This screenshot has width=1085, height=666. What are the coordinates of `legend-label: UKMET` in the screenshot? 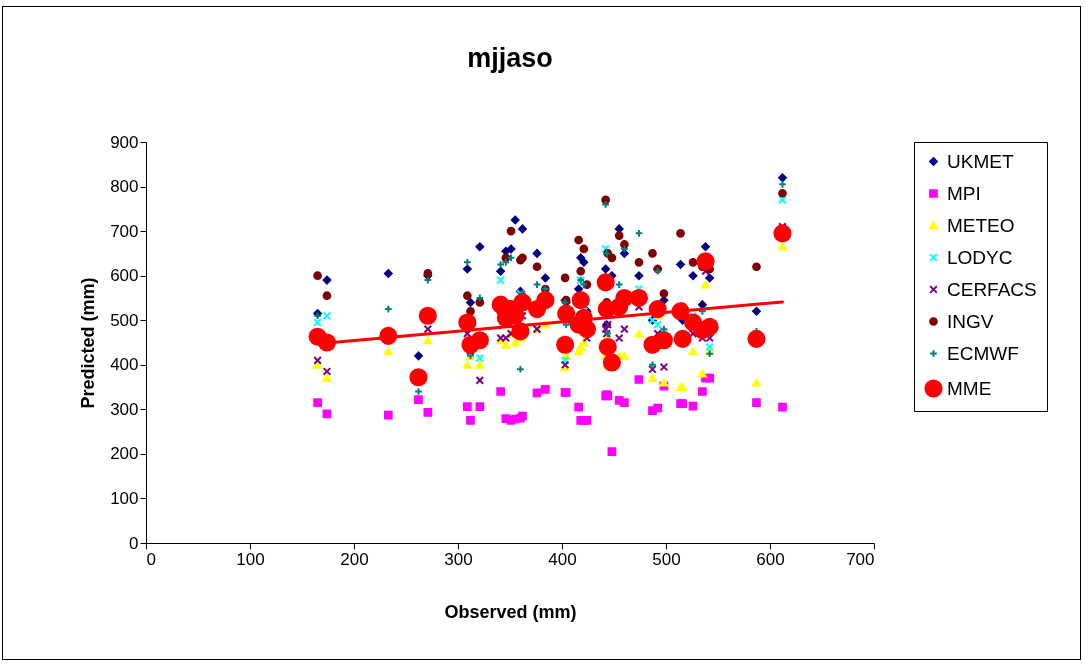 It's located at (980, 161).